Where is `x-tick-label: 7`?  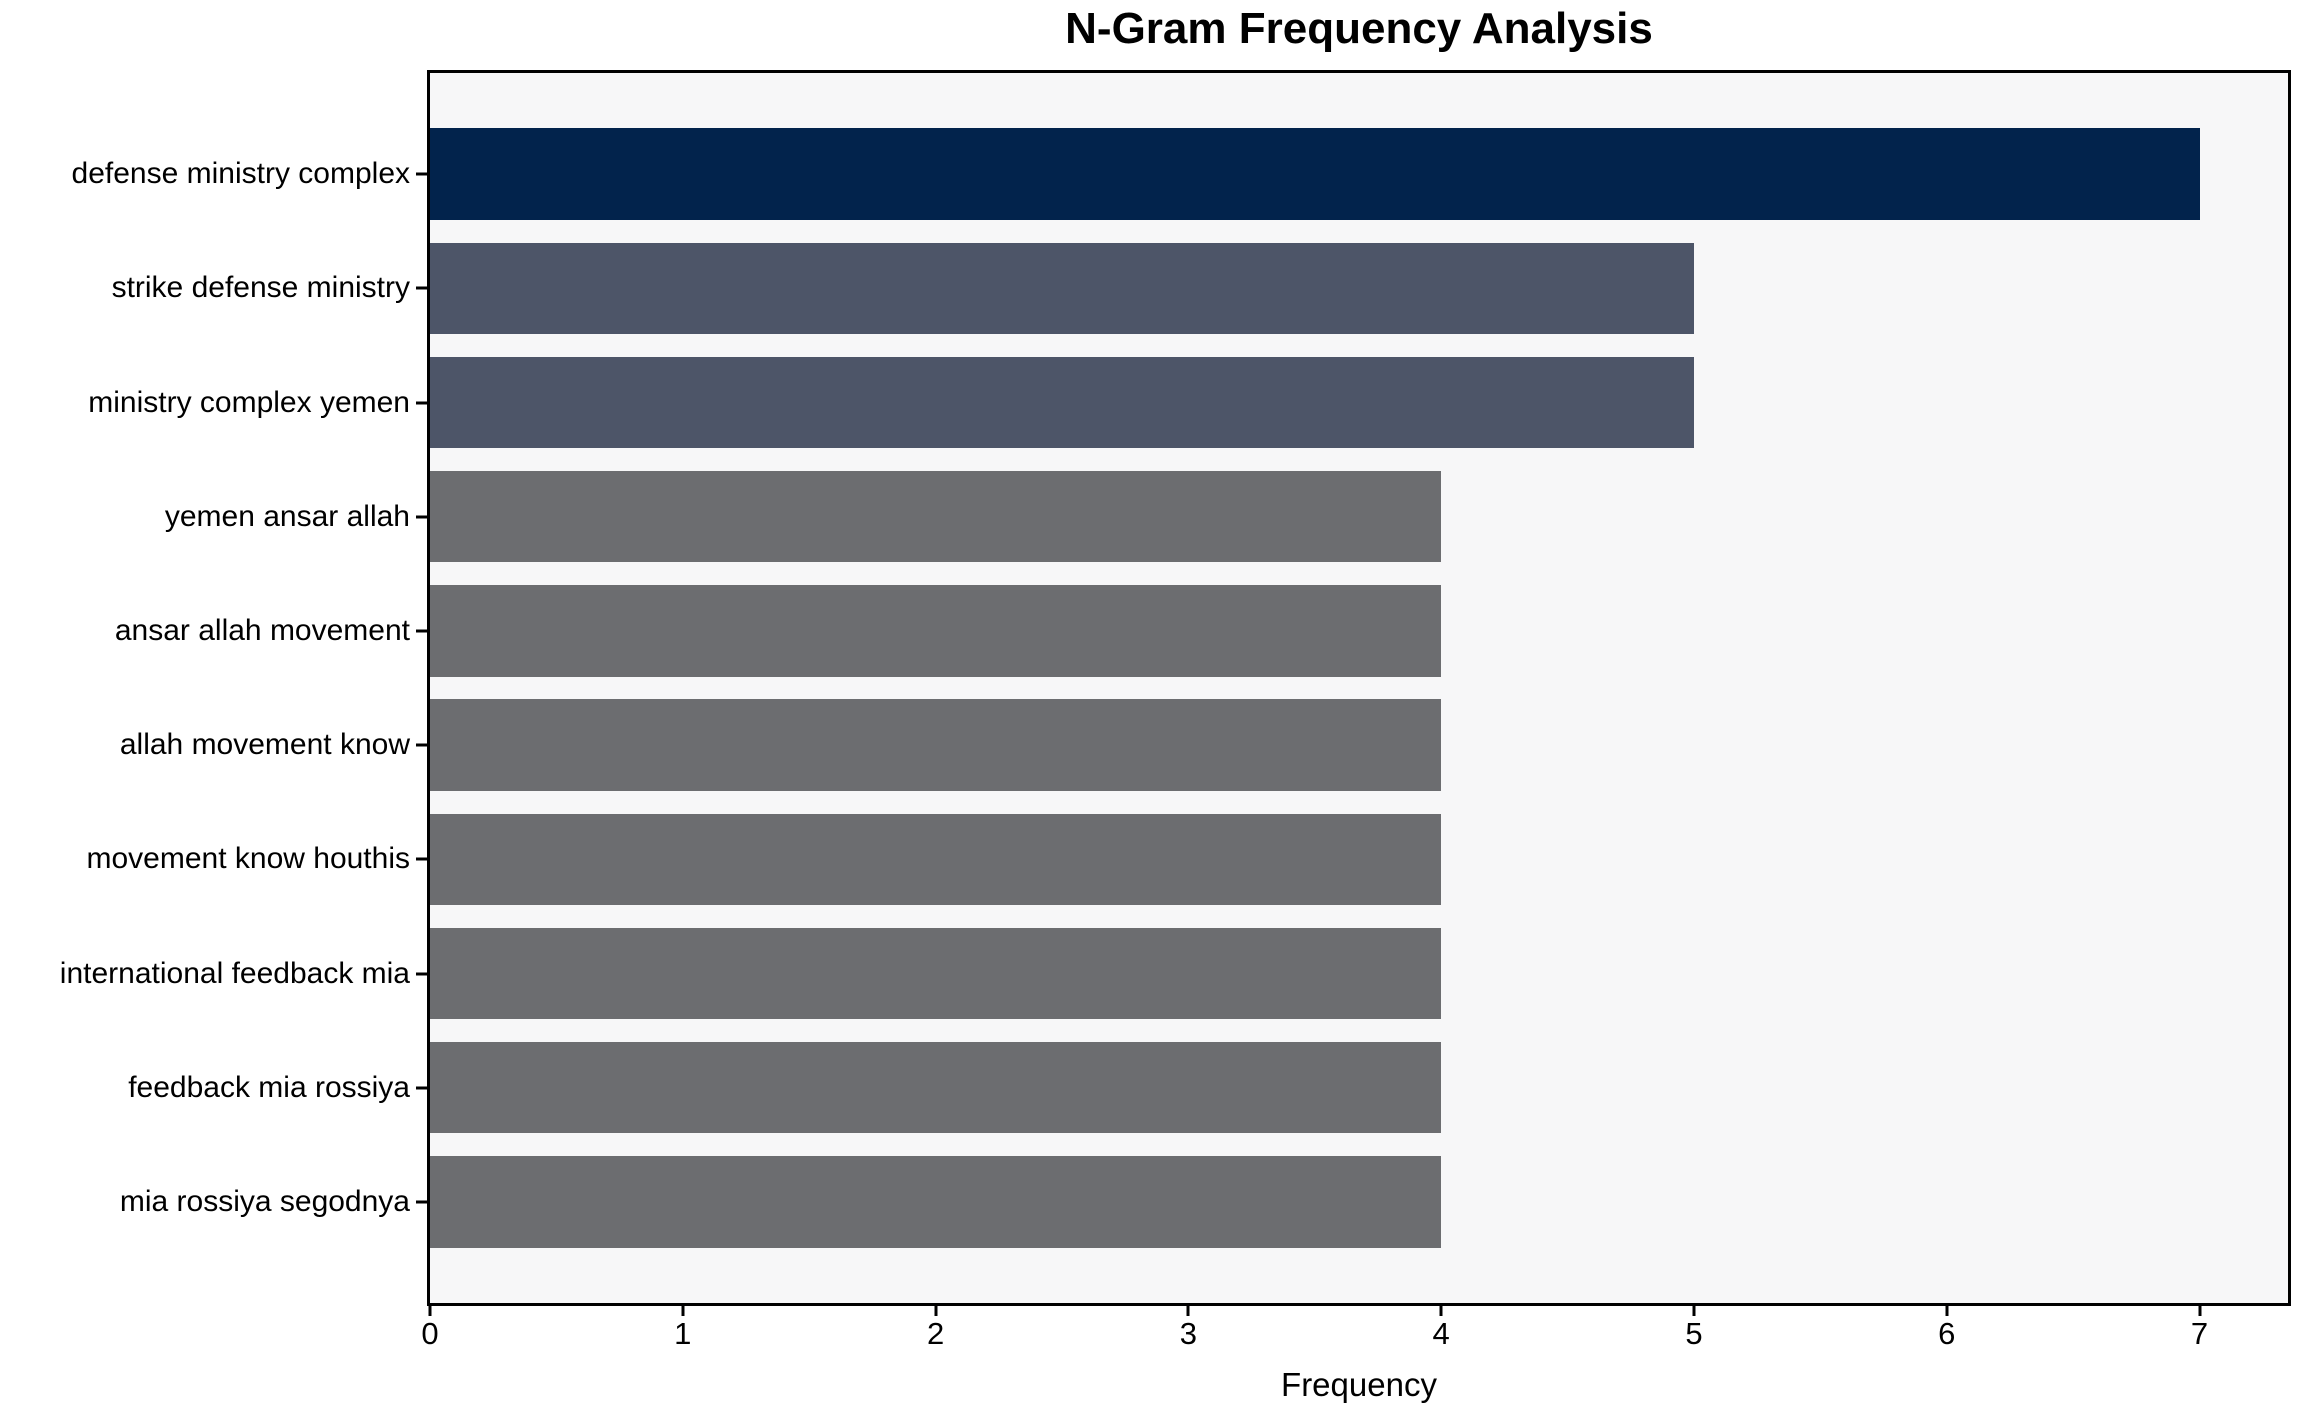
x-tick-label: 7 is located at coordinates (2199, 1333).